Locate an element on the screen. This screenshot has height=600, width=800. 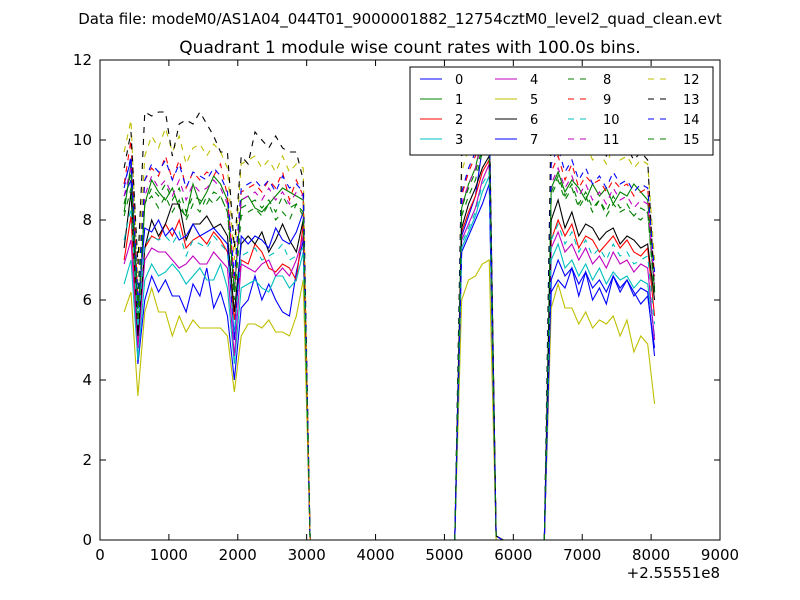
x-tick-label: 9000 is located at coordinates (720, 555).